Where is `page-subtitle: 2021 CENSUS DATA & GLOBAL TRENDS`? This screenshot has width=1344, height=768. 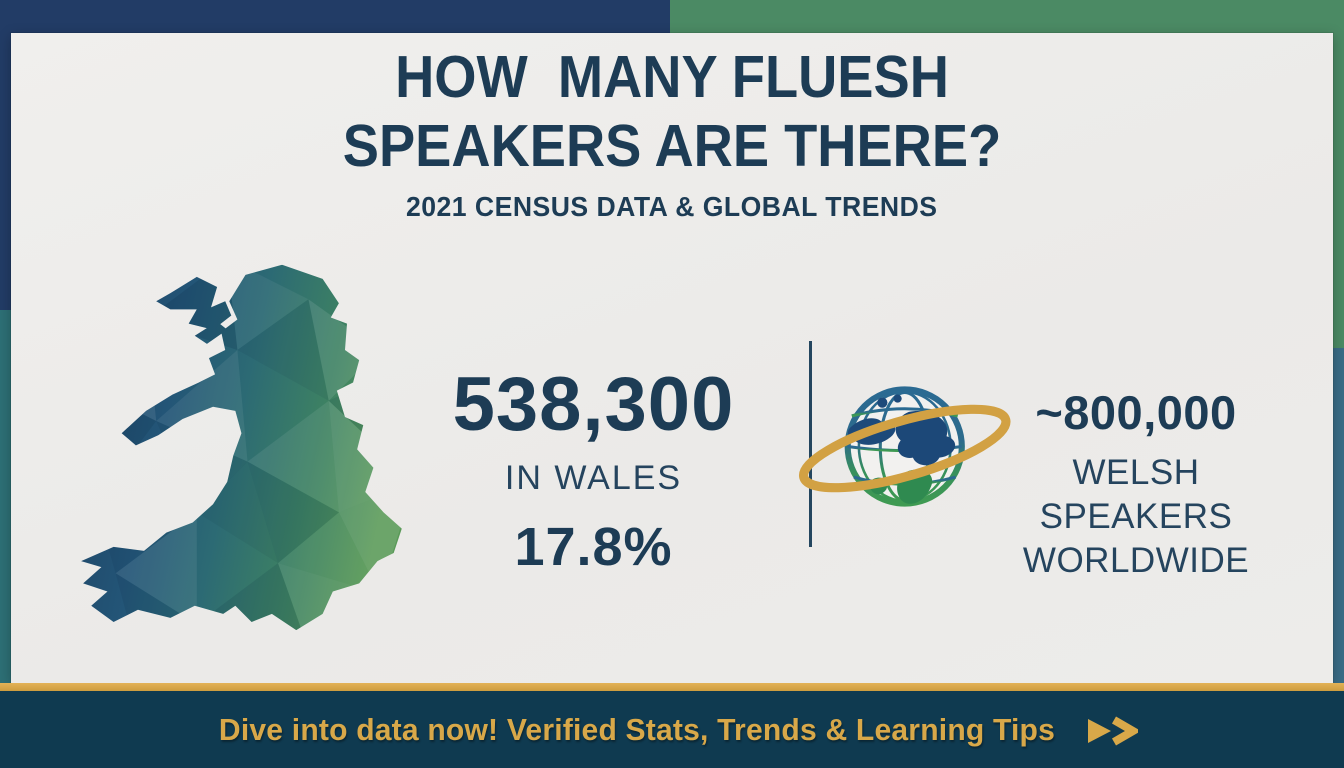
page-subtitle: 2021 CENSUS DATA & GLOBAL TRENDS is located at coordinates (672, 206).